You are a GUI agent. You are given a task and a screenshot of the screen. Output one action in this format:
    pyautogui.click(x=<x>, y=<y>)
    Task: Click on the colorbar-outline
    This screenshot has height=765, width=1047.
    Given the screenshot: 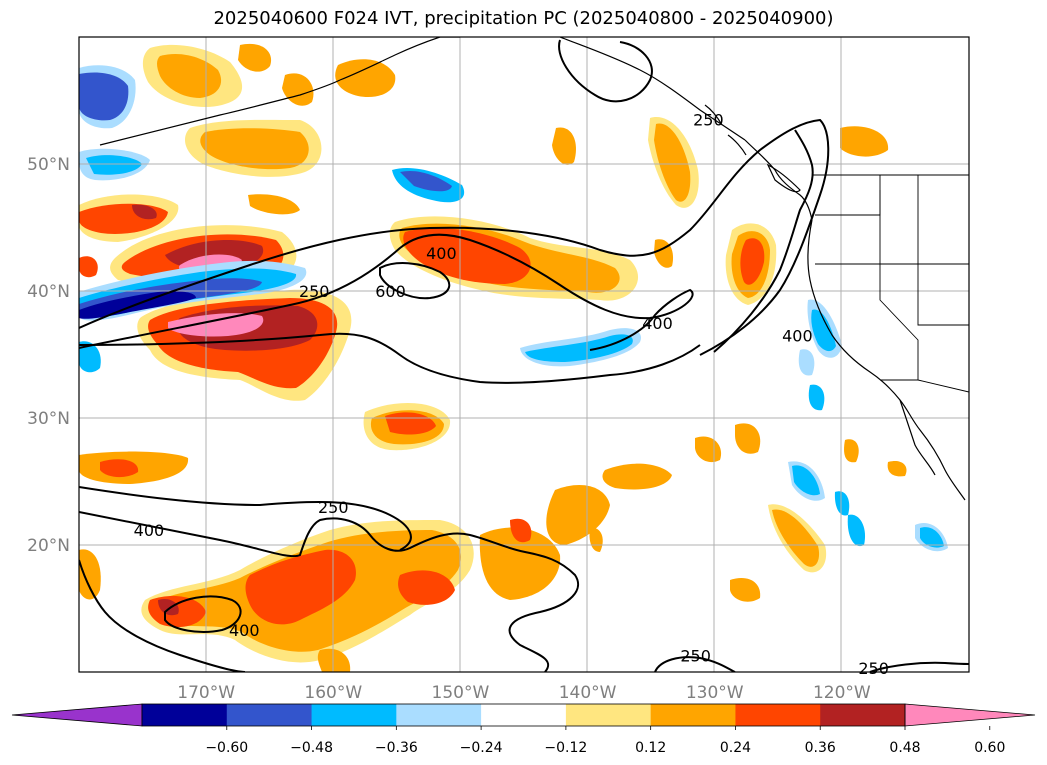 What is the action you would take?
    pyautogui.click(x=523, y=715)
    